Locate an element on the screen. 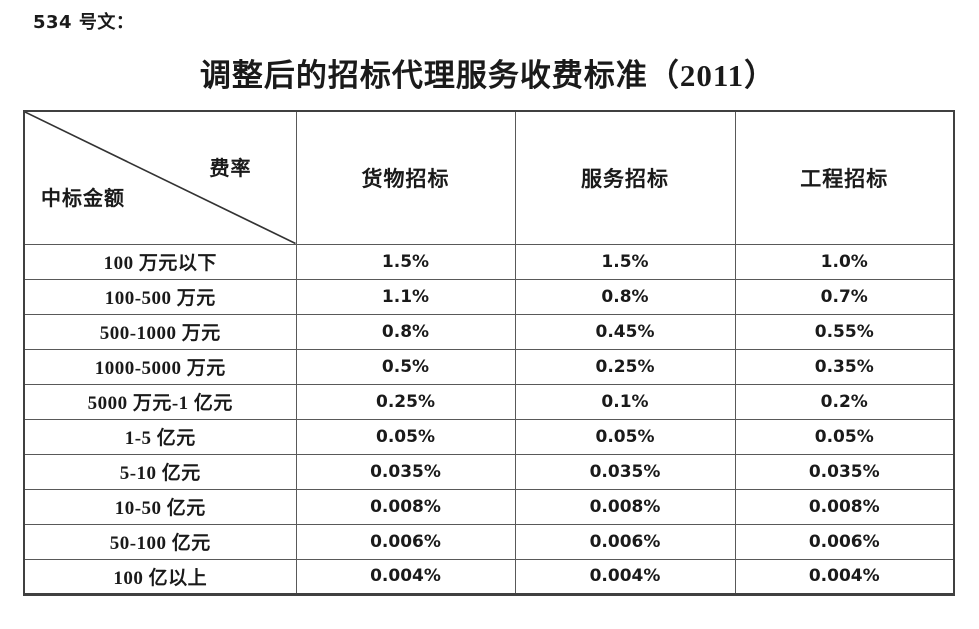 This screenshot has height=629, width=979. table-row: 5000 万元-1 亿元 0.25% 0.1% 0.2% is located at coordinates (489, 401).